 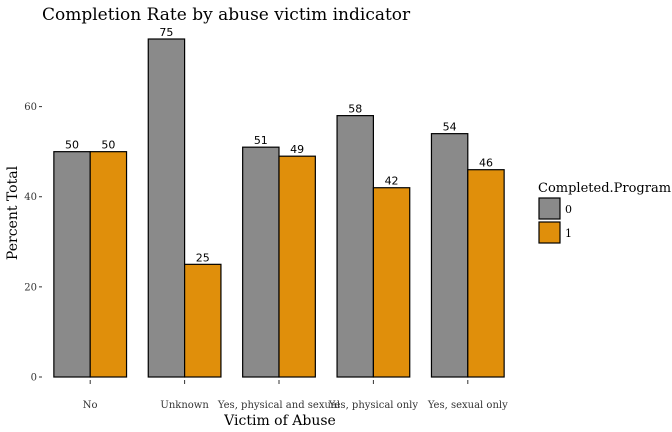 I want to click on legend: Completed.Program 0 1, so click(x=604, y=212).